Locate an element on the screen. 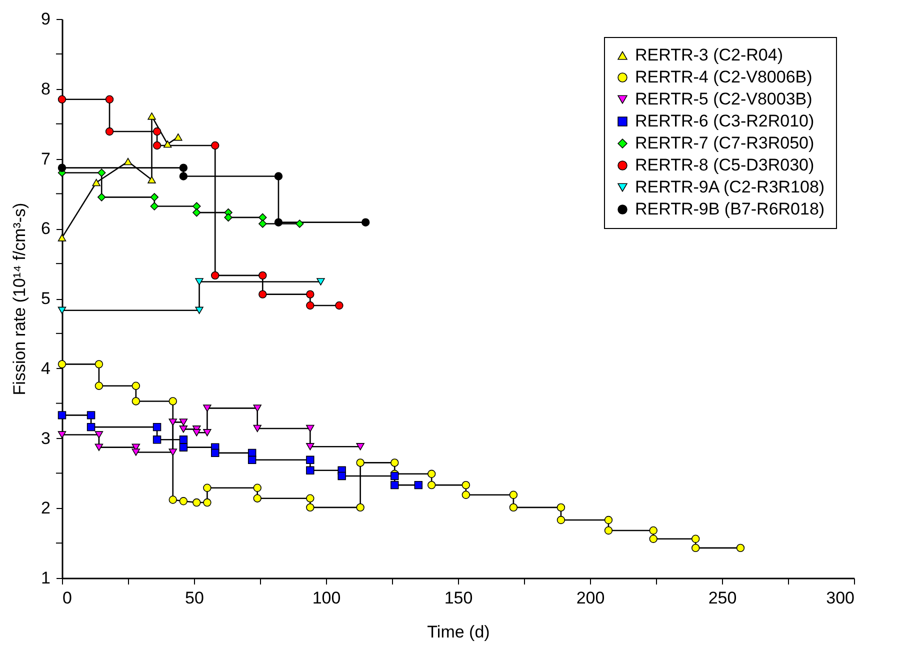  y-tick-label: 8 is located at coordinates (45, 88).